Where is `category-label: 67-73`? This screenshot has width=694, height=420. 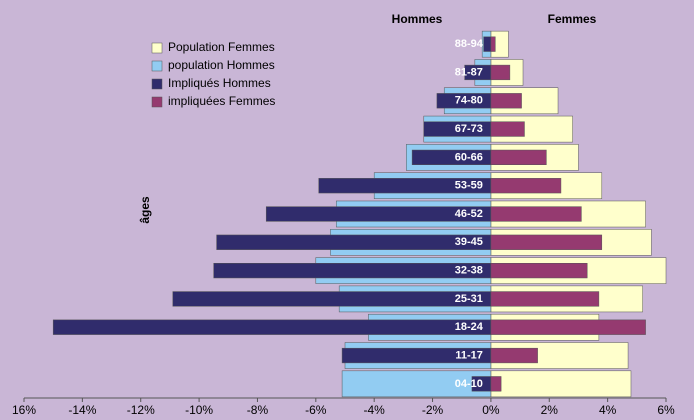
category-label: 67-73 is located at coordinates (469, 129).